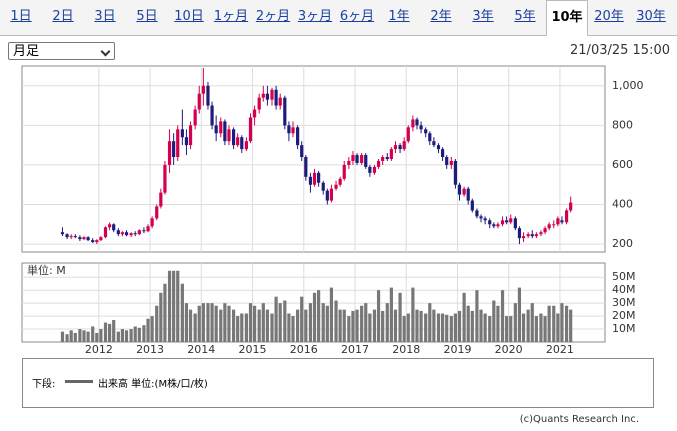 This screenshot has height=431, width=677. Describe the element at coordinates (624, 302) in the screenshot. I see `volume-tick-label: 30M` at that location.